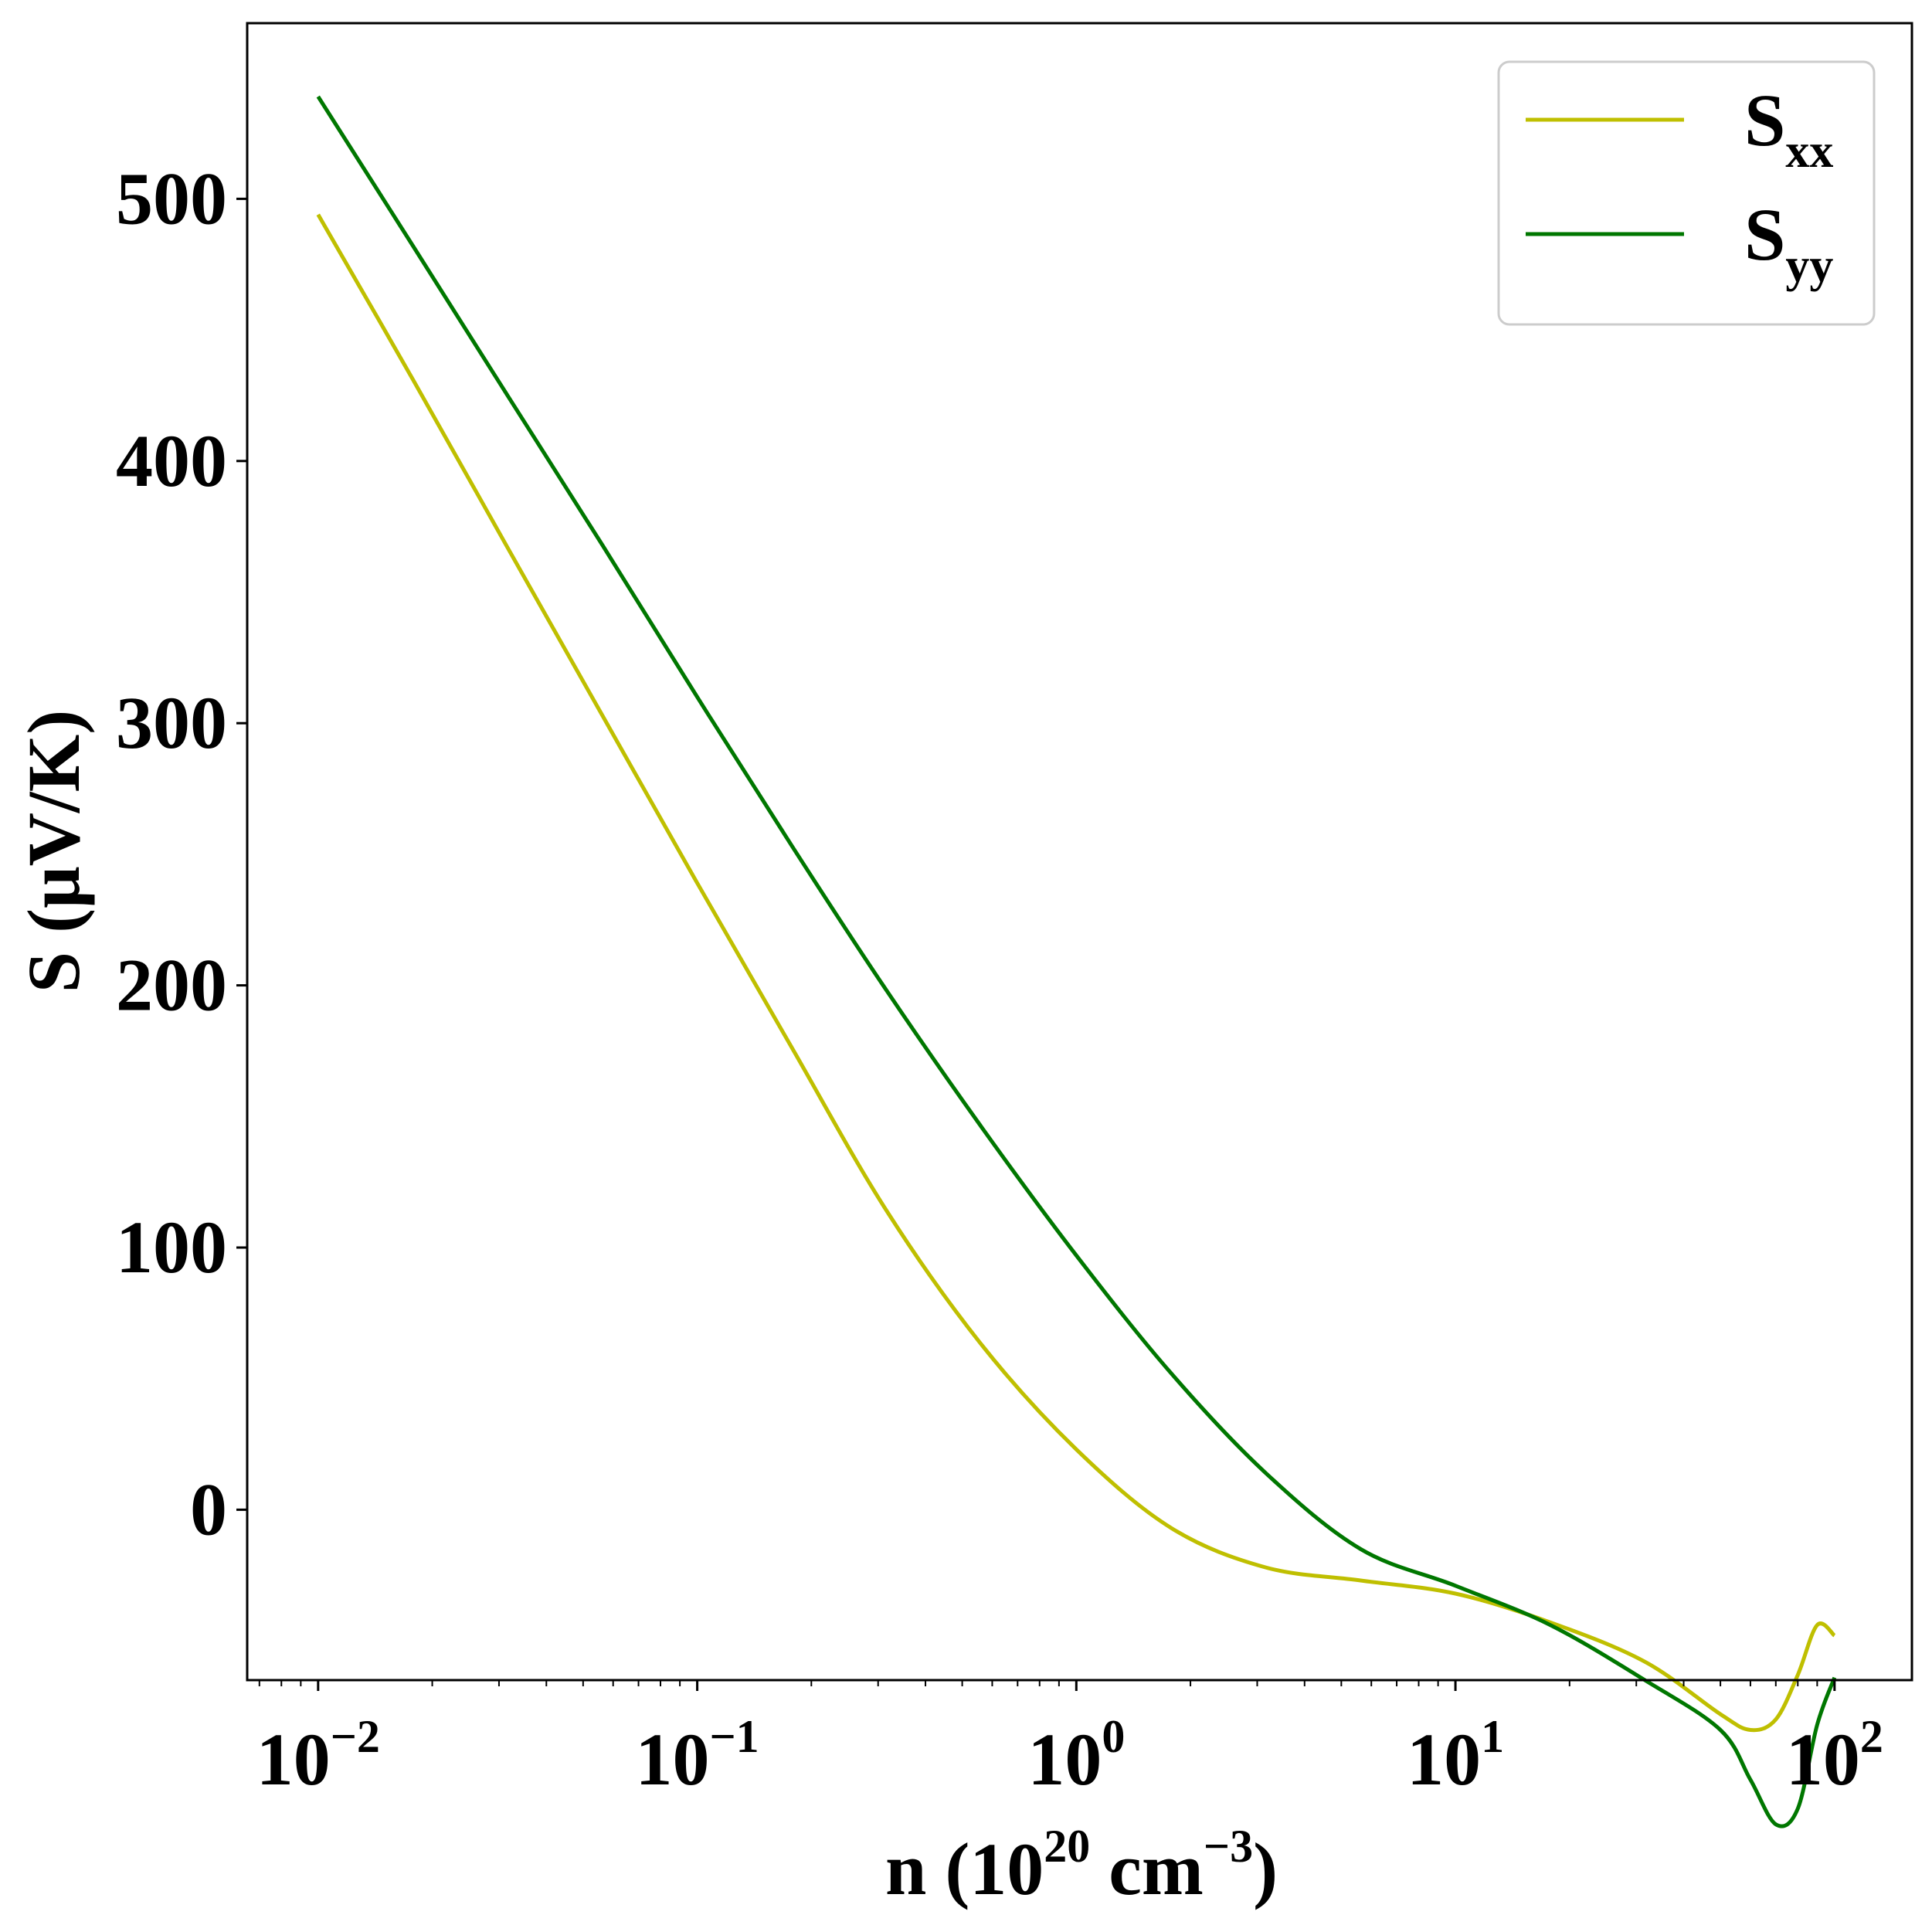  I want to click on x-tick-label: 10⁻², so click(318, 1756).